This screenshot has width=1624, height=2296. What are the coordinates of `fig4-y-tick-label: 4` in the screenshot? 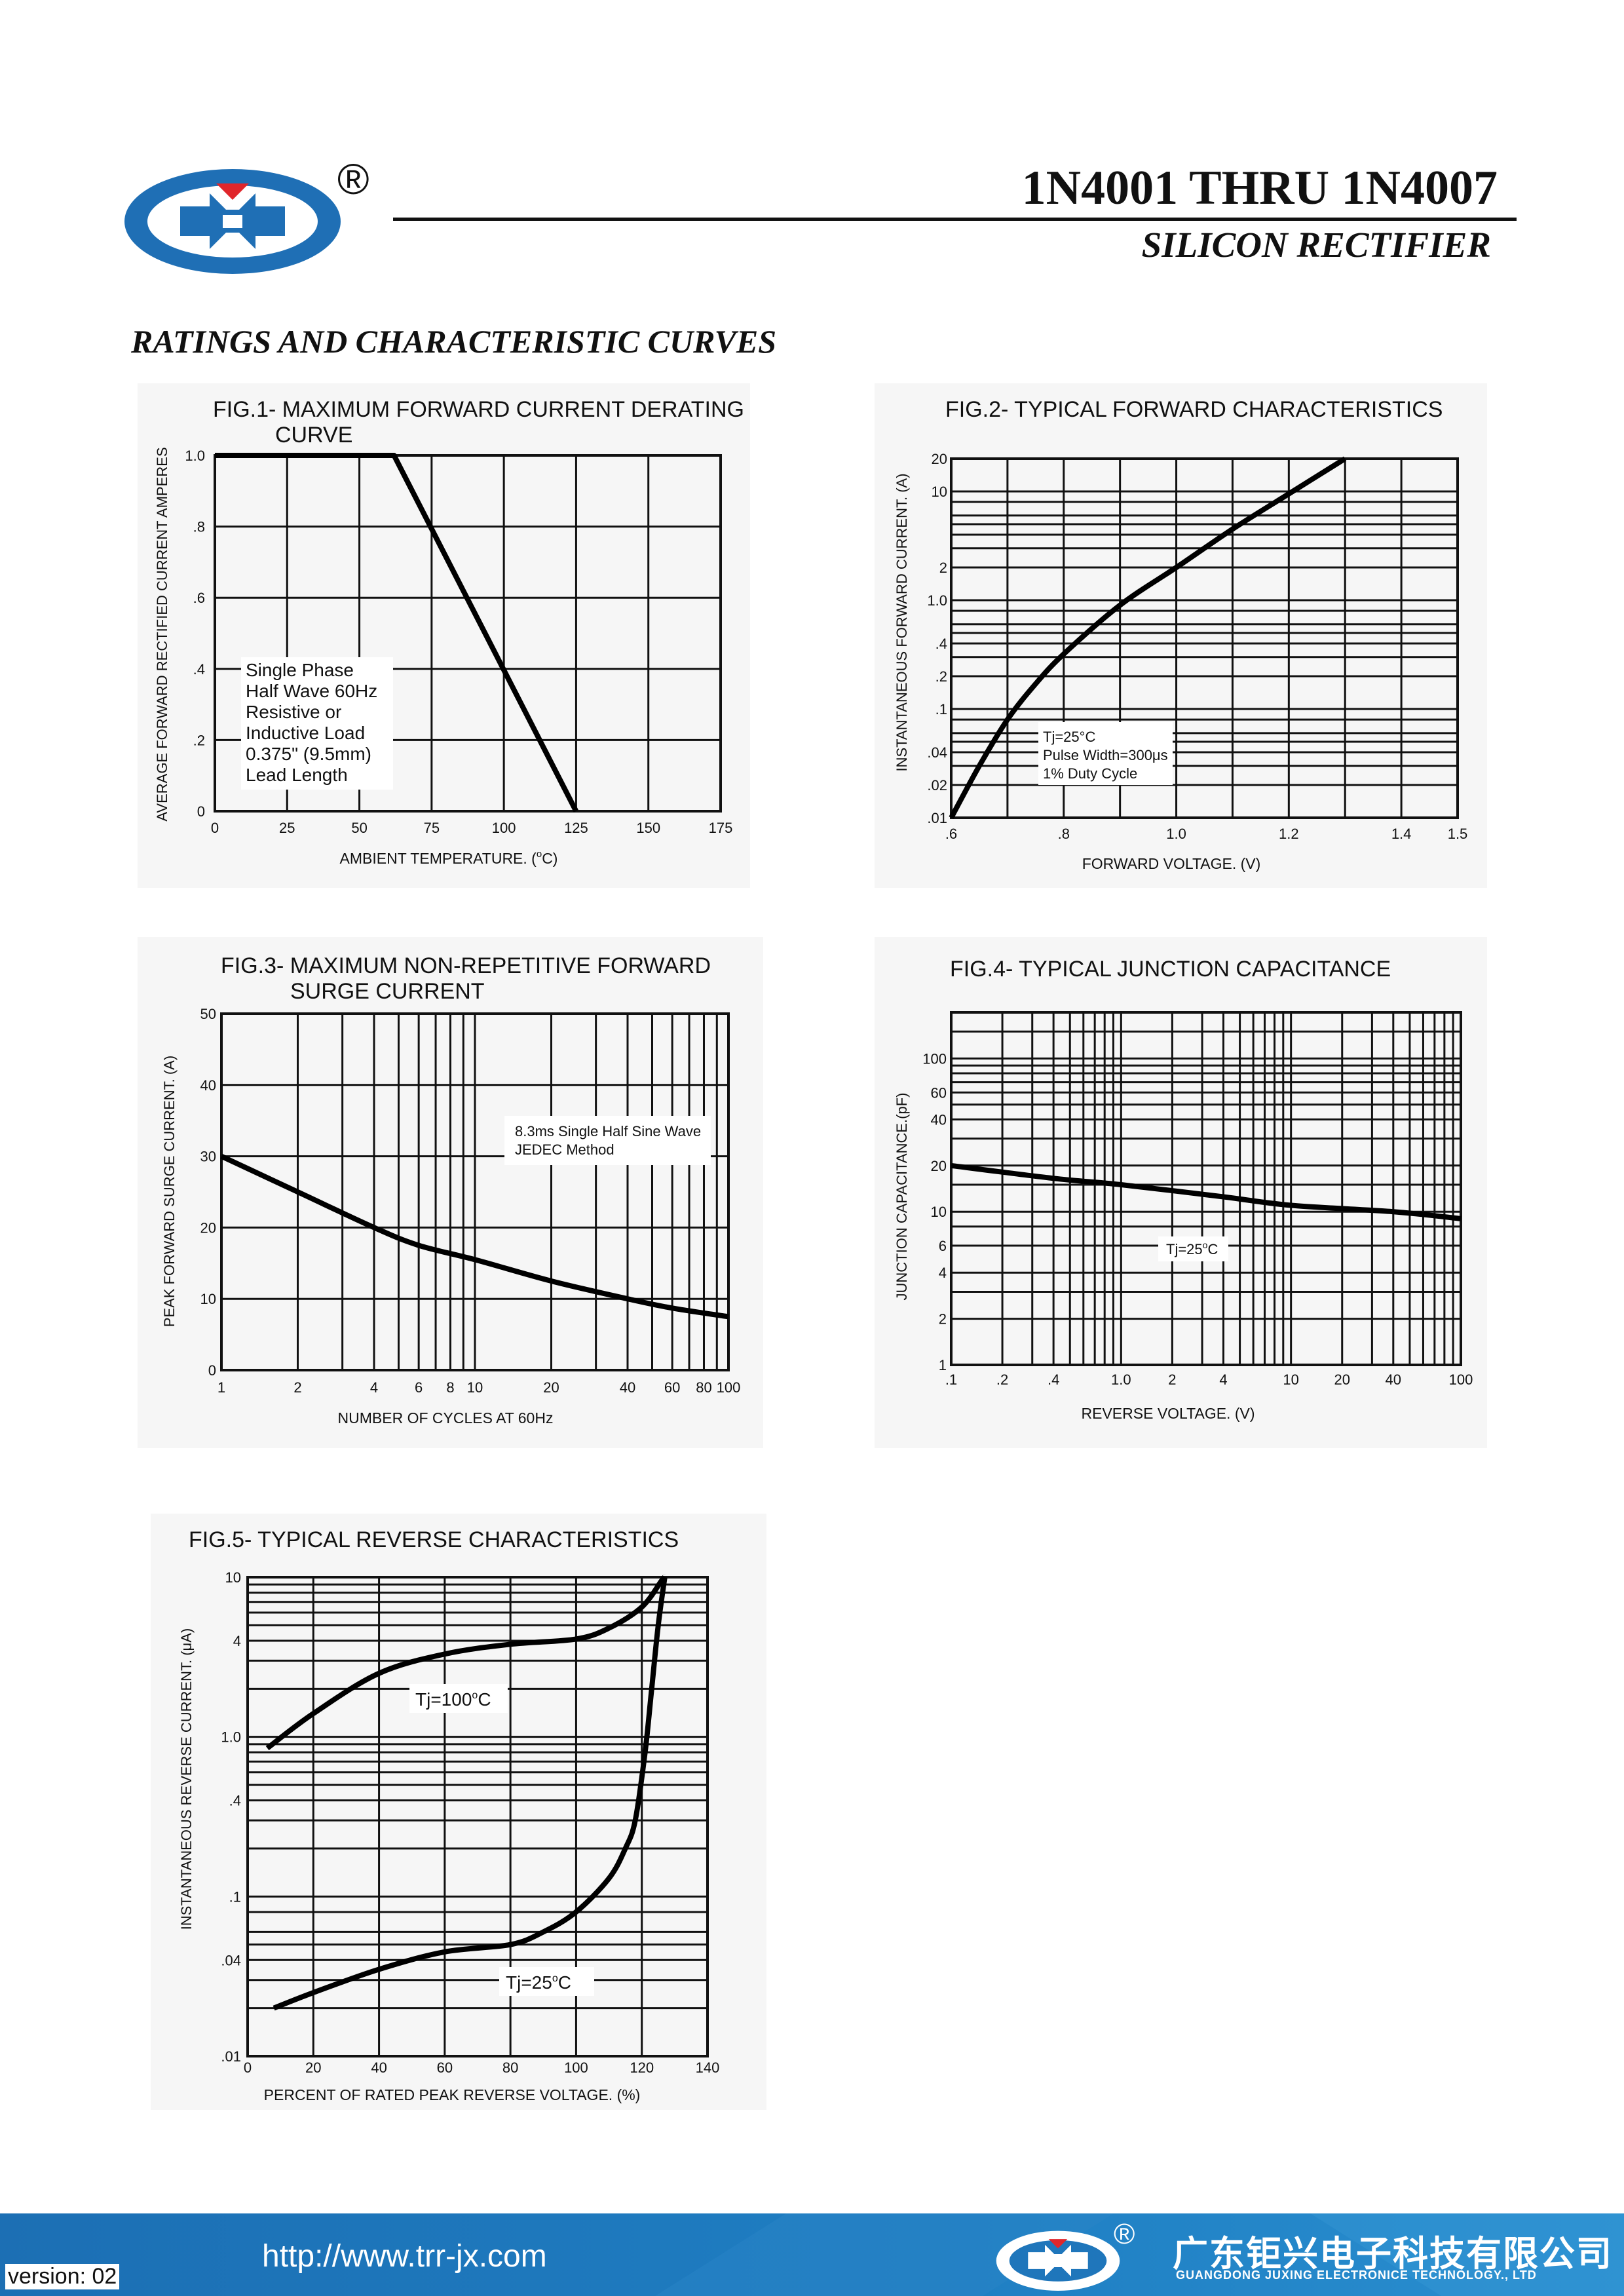 It's located at (943, 1273).